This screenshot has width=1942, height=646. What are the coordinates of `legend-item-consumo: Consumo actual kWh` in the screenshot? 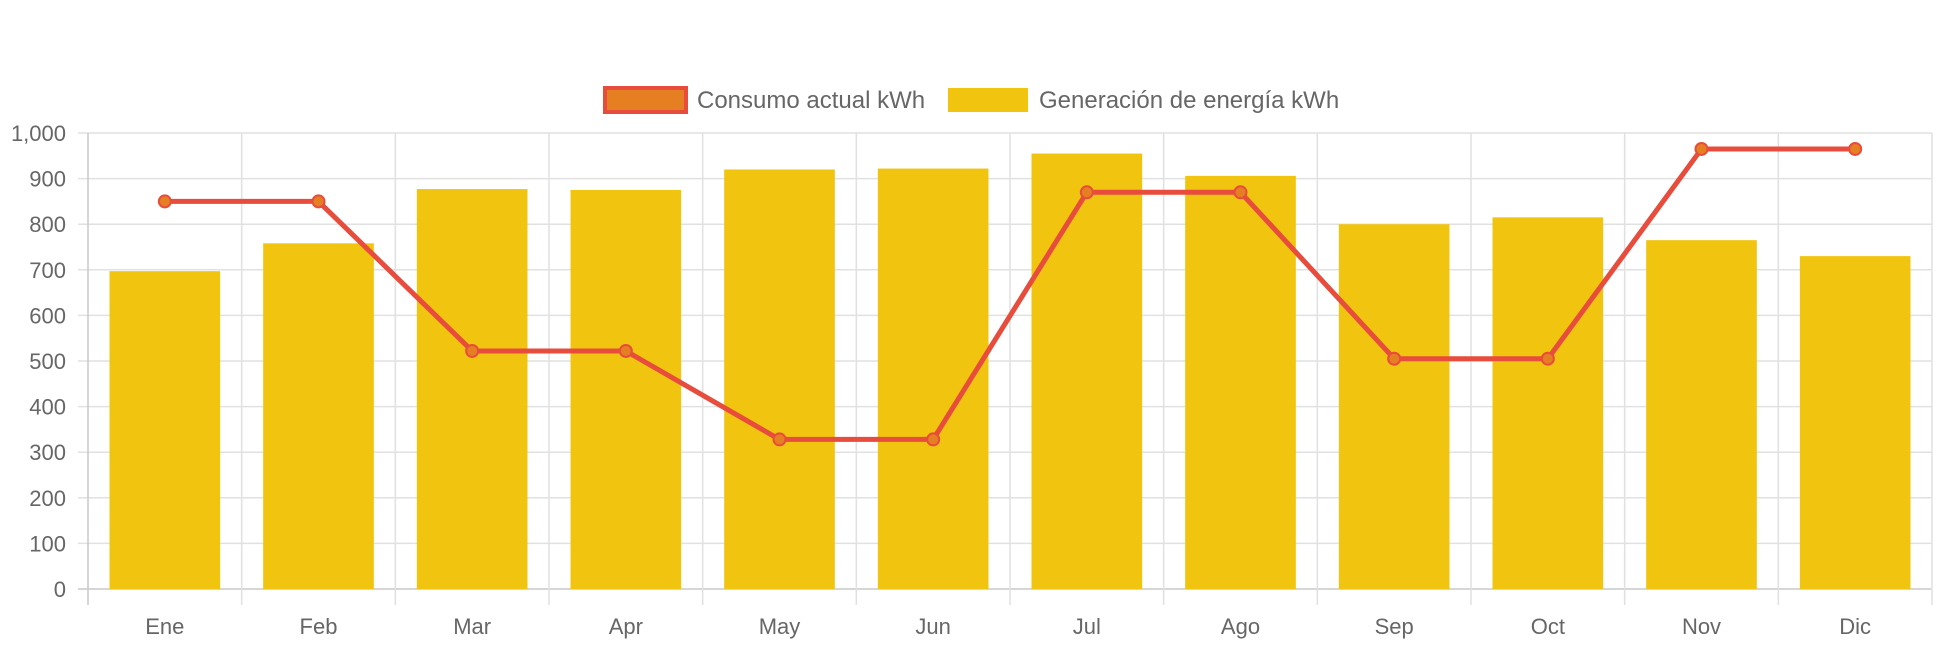 It's located at (764, 100).